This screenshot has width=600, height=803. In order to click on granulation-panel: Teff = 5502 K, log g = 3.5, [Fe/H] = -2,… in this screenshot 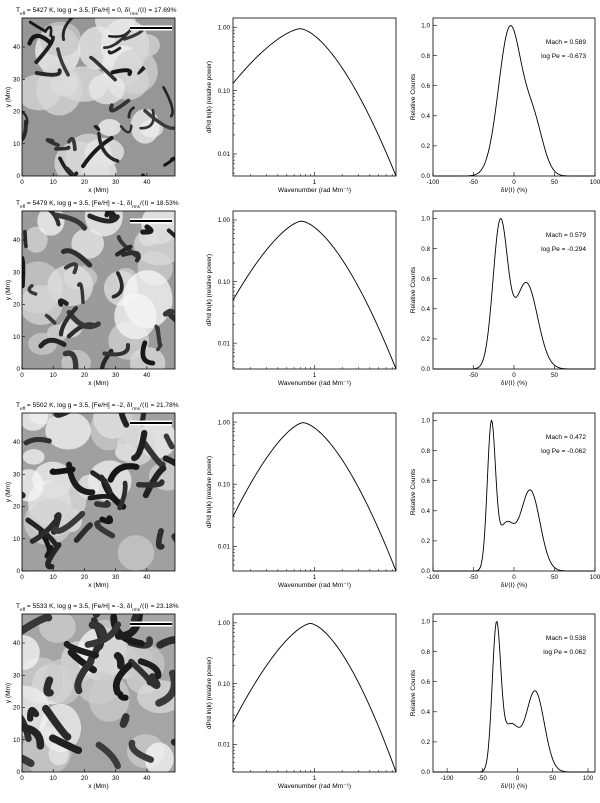, I will do `click(92, 495)`.